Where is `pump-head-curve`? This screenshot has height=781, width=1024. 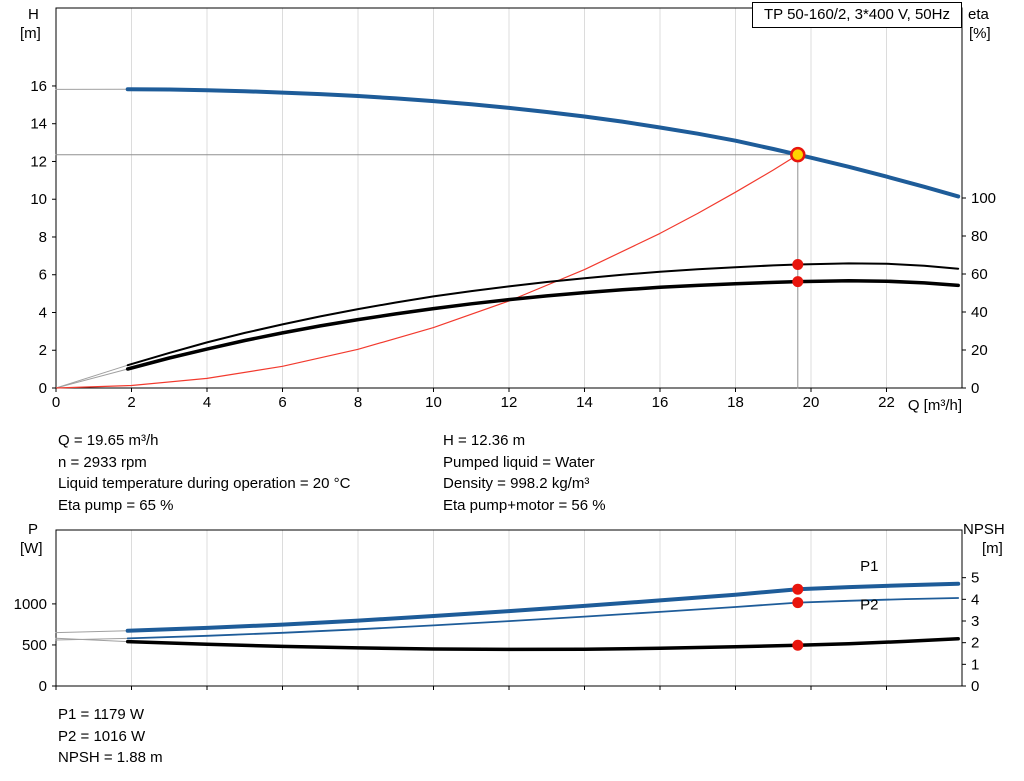 pump-head-curve is located at coordinates (543, 143).